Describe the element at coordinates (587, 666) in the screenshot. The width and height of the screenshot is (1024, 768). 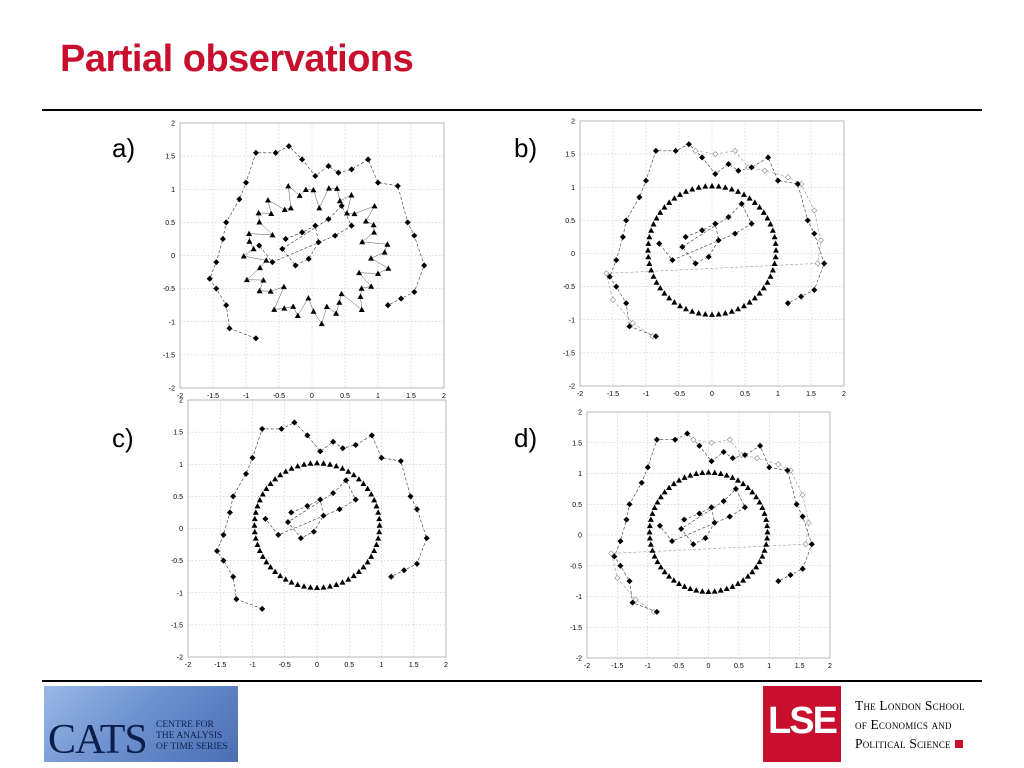
I see `x-tick-label: -2` at that location.